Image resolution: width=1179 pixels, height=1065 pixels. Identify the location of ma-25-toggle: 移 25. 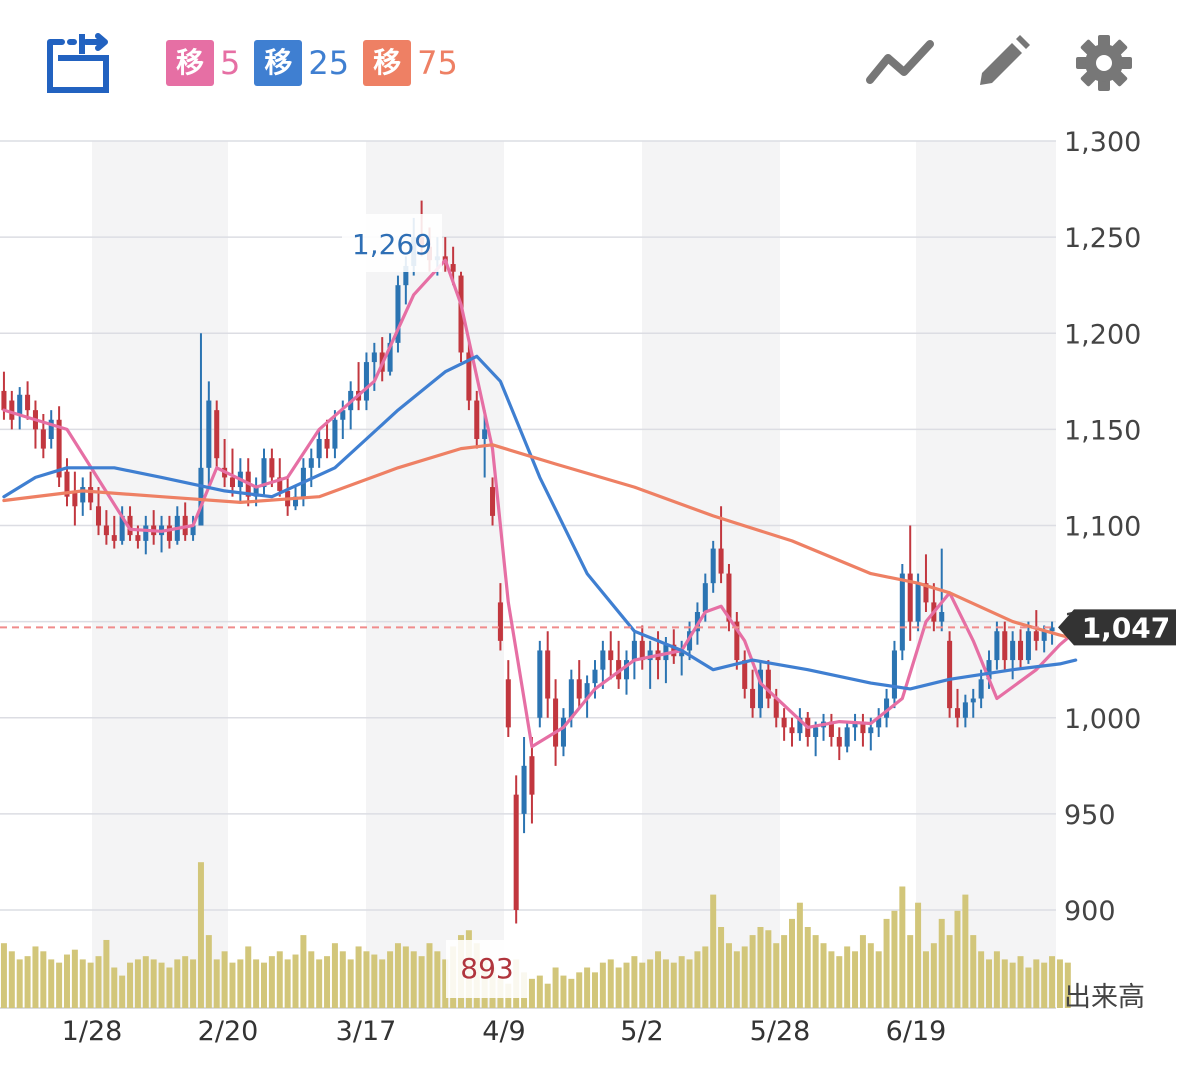
(301, 63).